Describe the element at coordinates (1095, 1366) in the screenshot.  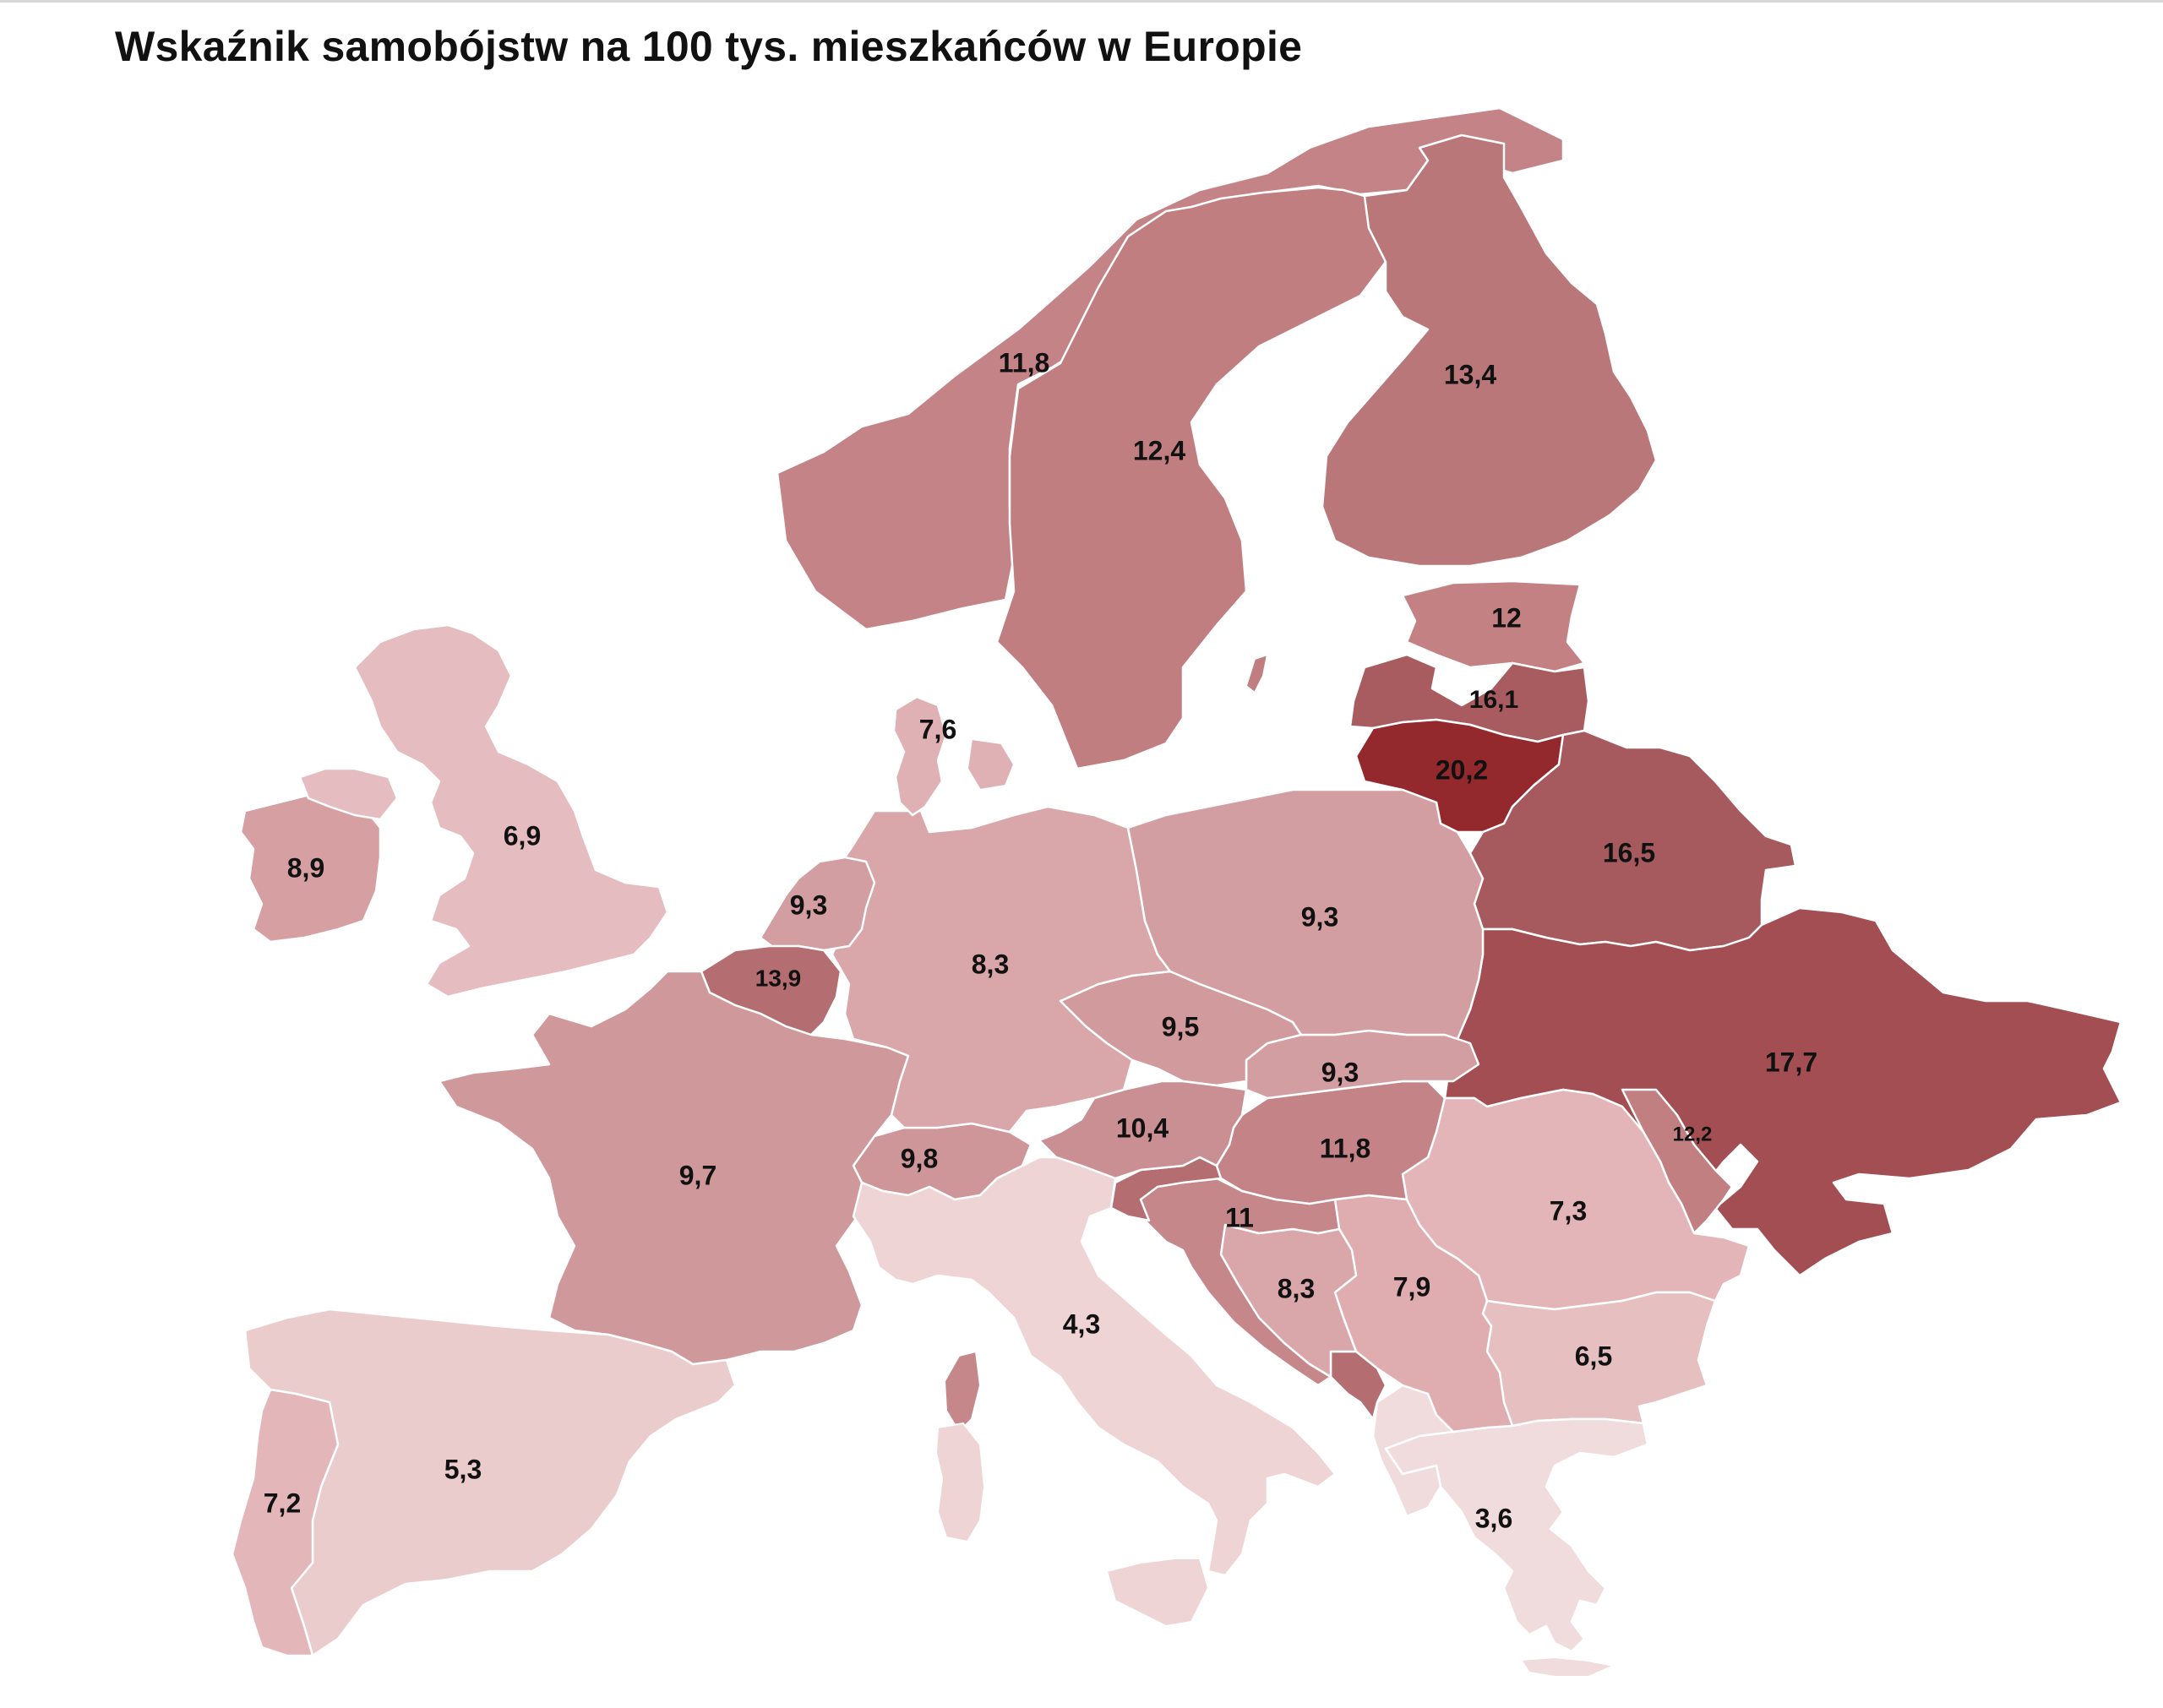
I see `country-italy` at that location.